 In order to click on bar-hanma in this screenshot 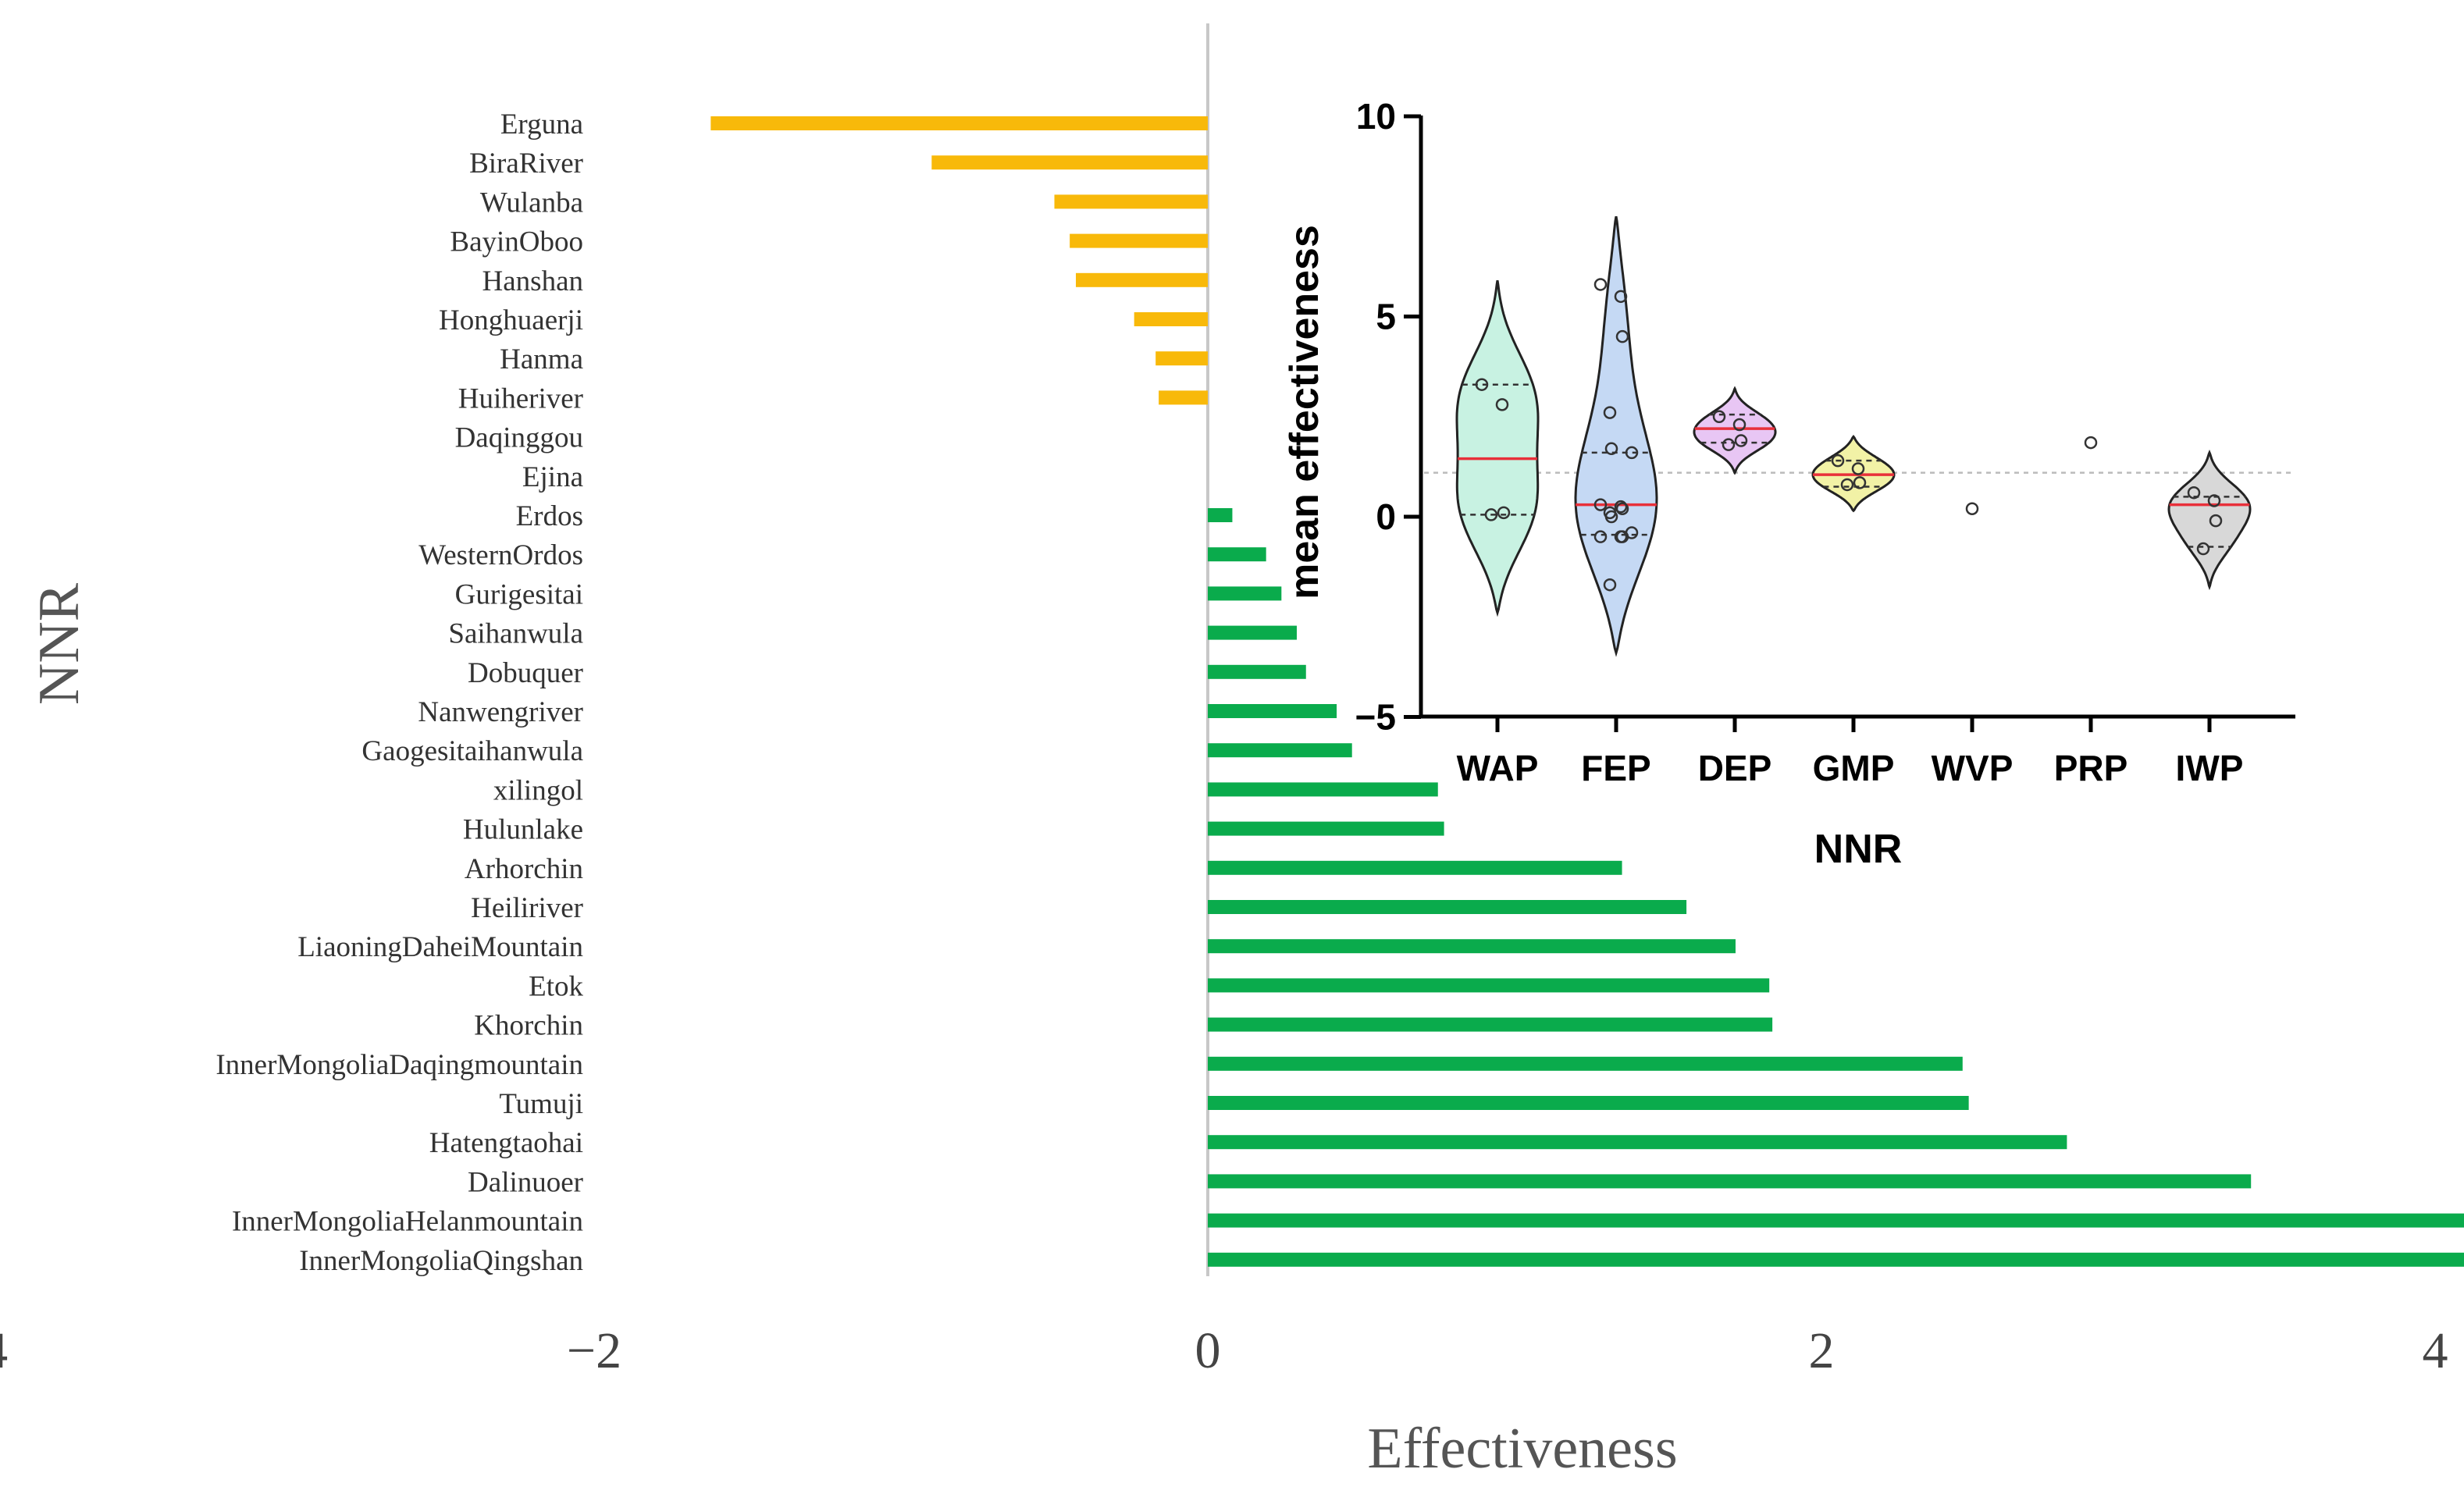, I will do `click(1181, 358)`.